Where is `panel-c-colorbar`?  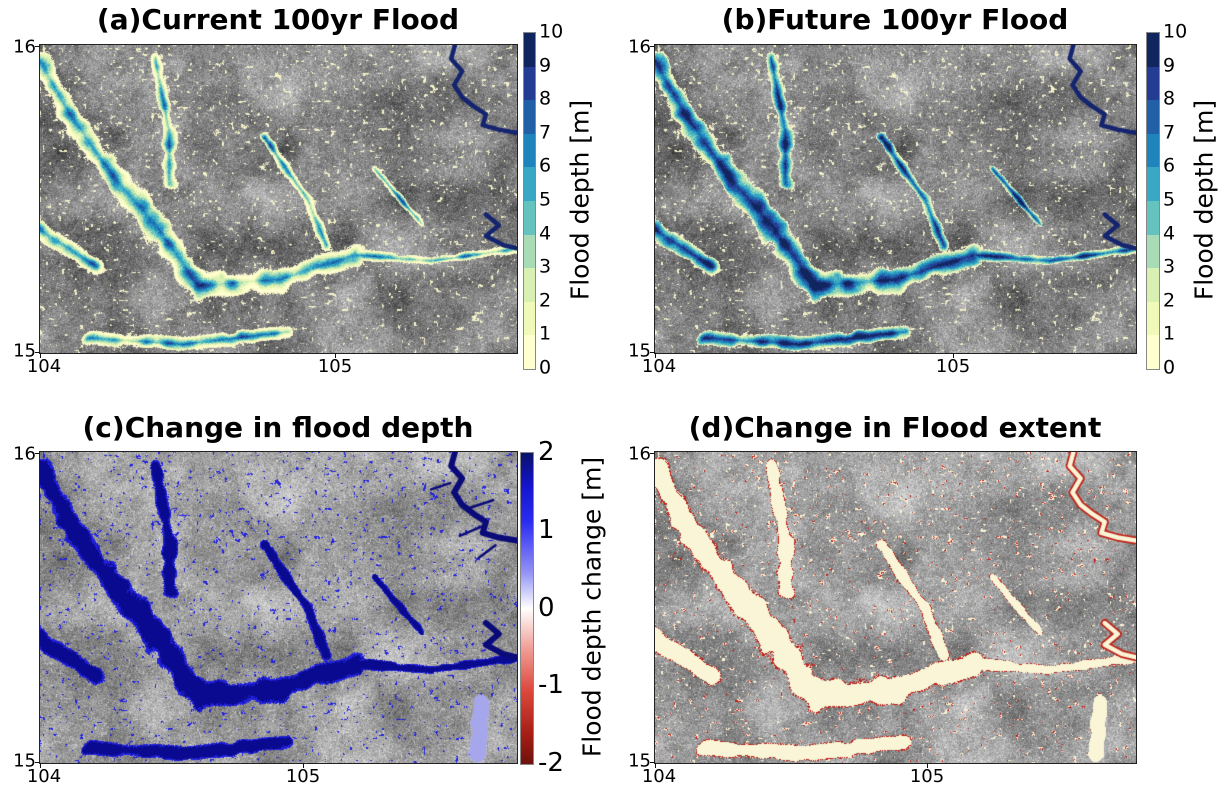 panel-c-colorbar is located at coordinates (527, 608).